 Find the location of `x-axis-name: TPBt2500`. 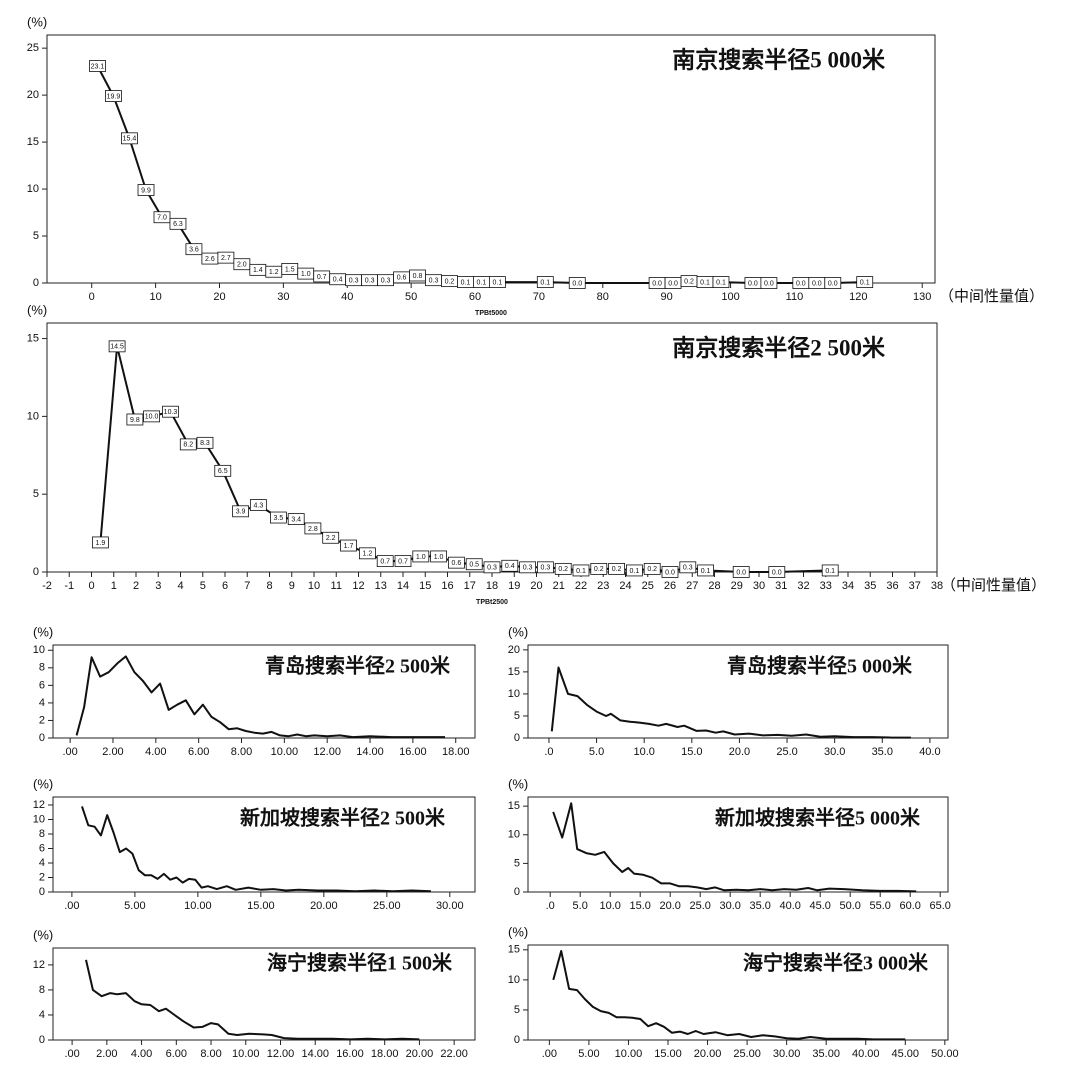

x-axis-name: TPBt2500 is located at coordinates (492, 602).